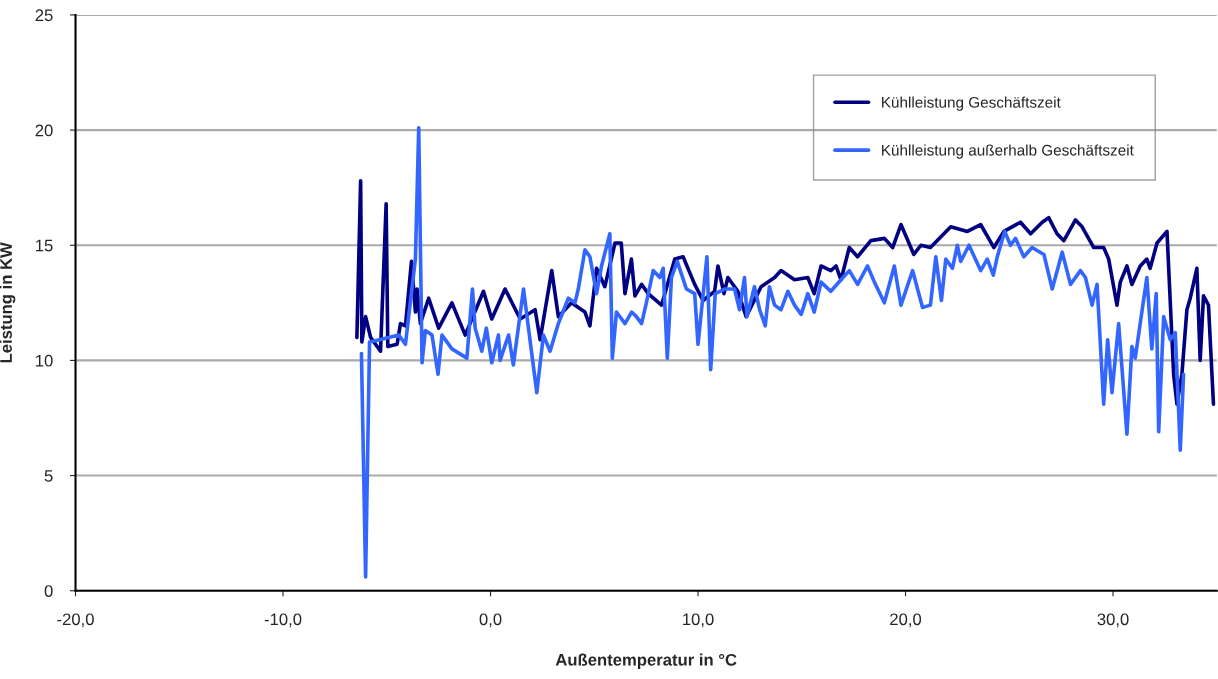  Describe the element at coordinates (906, 620) in the screenshot. I see `x-tick-label: 20,0` at that location.